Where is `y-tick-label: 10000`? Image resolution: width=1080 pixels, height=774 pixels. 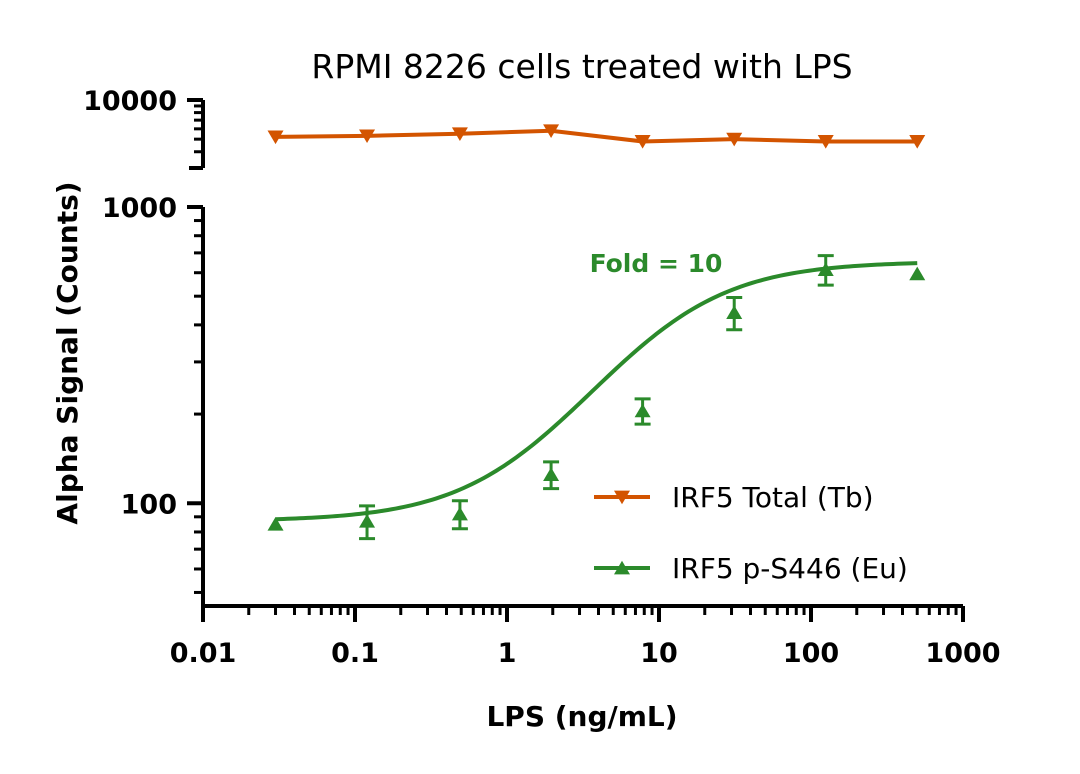 y-tick-label: 10000 is located at coordinates (130, 101).